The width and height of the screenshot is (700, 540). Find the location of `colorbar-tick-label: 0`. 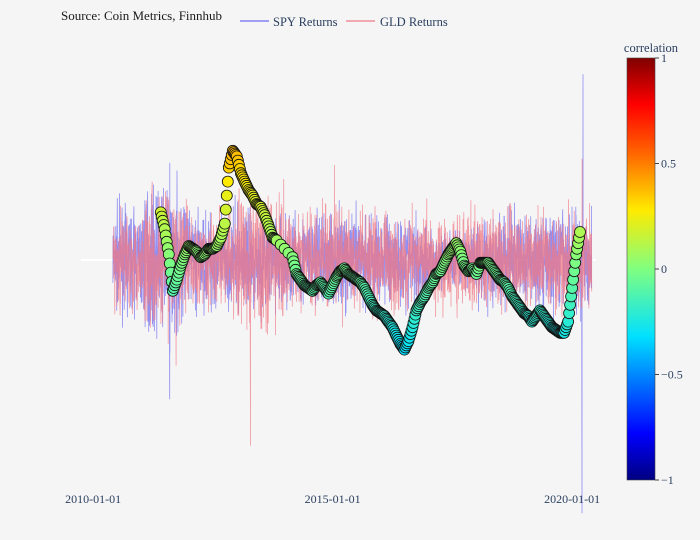

colorbar-tick-label: 0 is located at coordinates (664, 269).